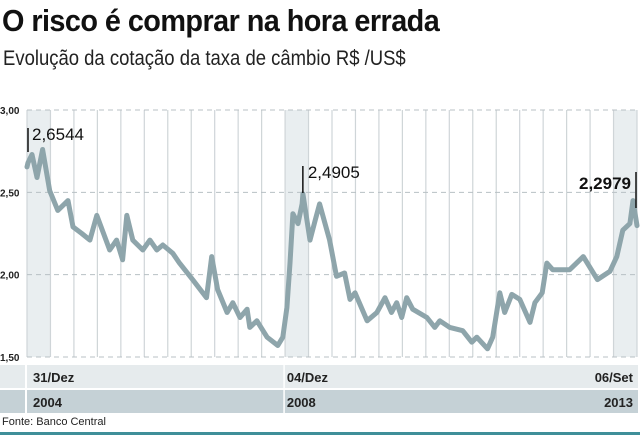 This screenshot has width=644, height=438. Describe the element at coordinates (334, 172) in the screenshot. I see `annotation-label: 2,4905` at that location.